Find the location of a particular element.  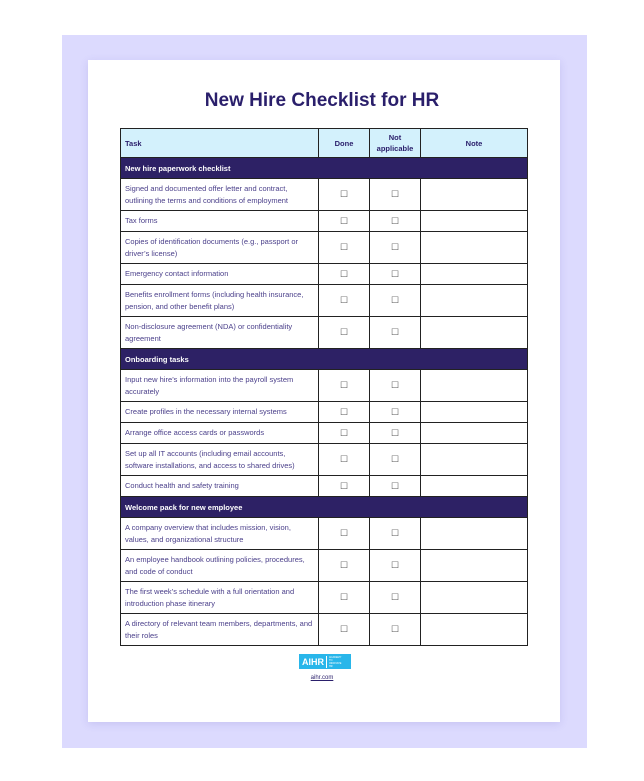

section-title: New hire paperwork checklist is located at coordinates (324, 168).